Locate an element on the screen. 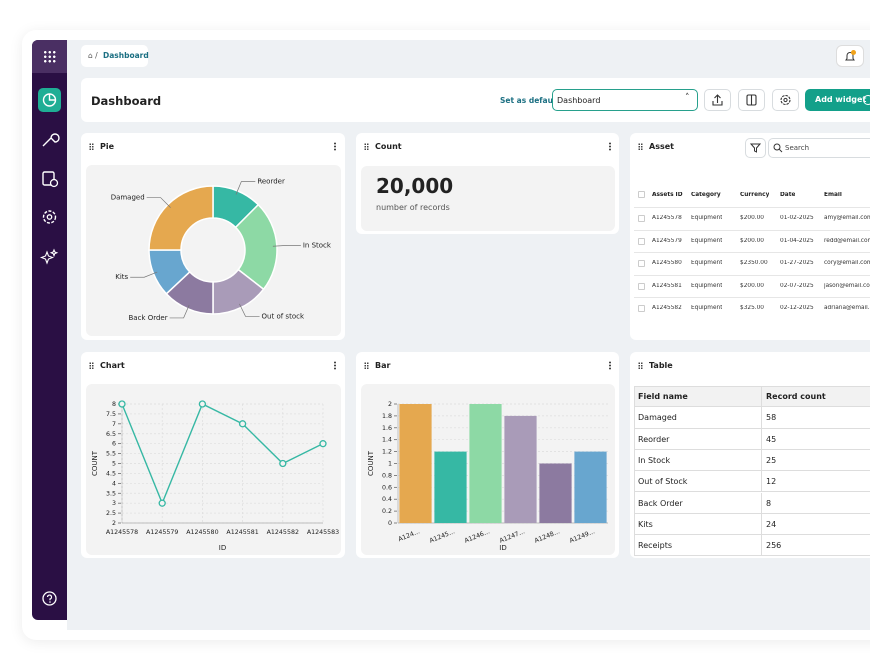 This screenshot has height=660, width=870. y-tick-label: 6.5 is located at coordinates (111, 434).